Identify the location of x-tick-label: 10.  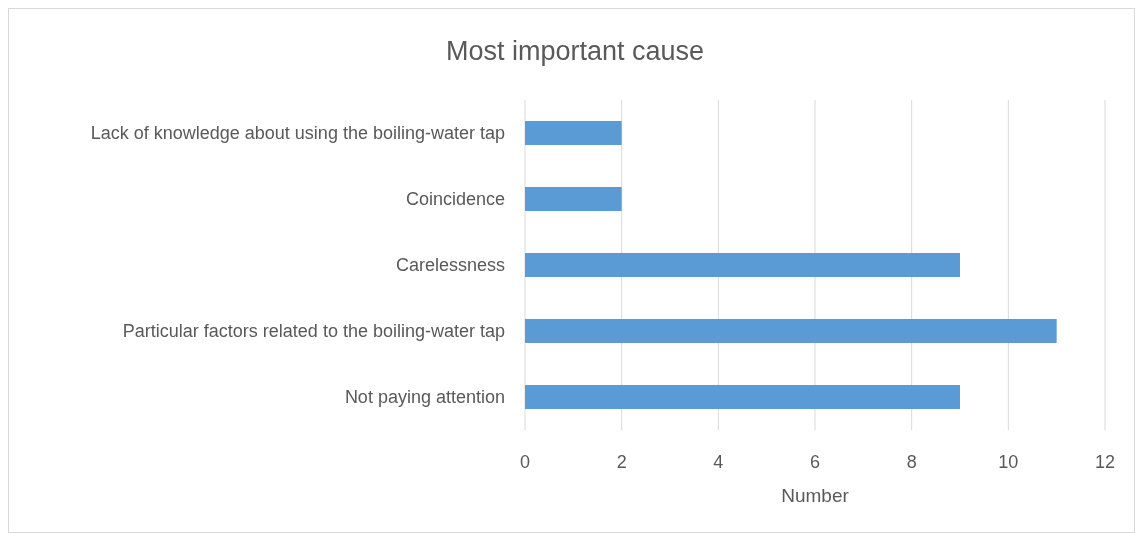
(1008, 462).